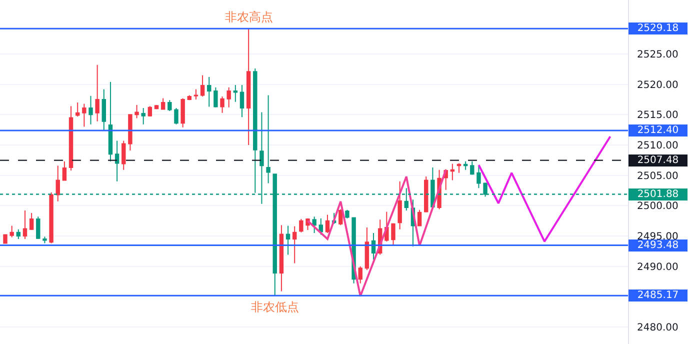 This screenshot has height=344, width=692. I want to click on y-tick-label: 2500.00, so click(657, 206).